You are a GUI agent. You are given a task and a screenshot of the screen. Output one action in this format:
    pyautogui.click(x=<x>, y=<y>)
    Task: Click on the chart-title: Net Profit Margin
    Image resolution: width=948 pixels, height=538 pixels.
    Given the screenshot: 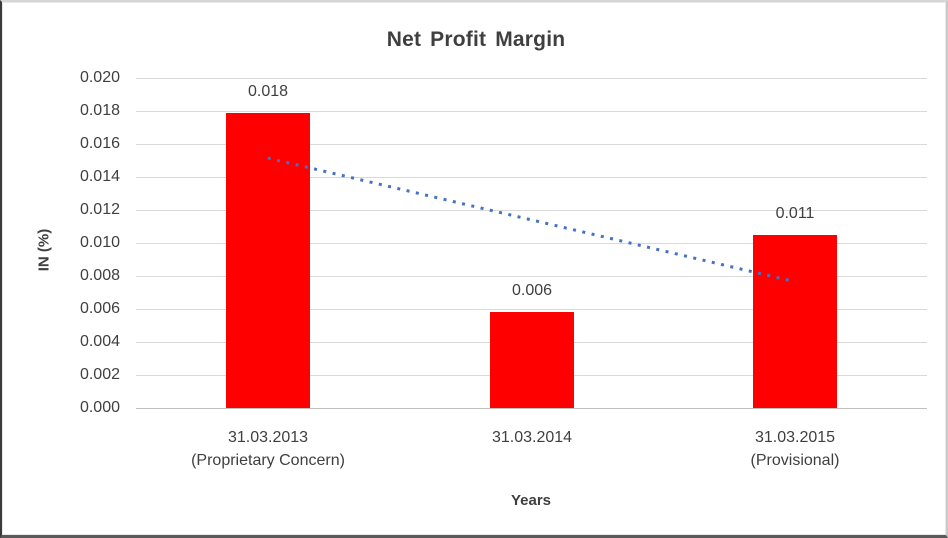 What is the action you would take?
    pyautogui.click(x=476, y=39)
    